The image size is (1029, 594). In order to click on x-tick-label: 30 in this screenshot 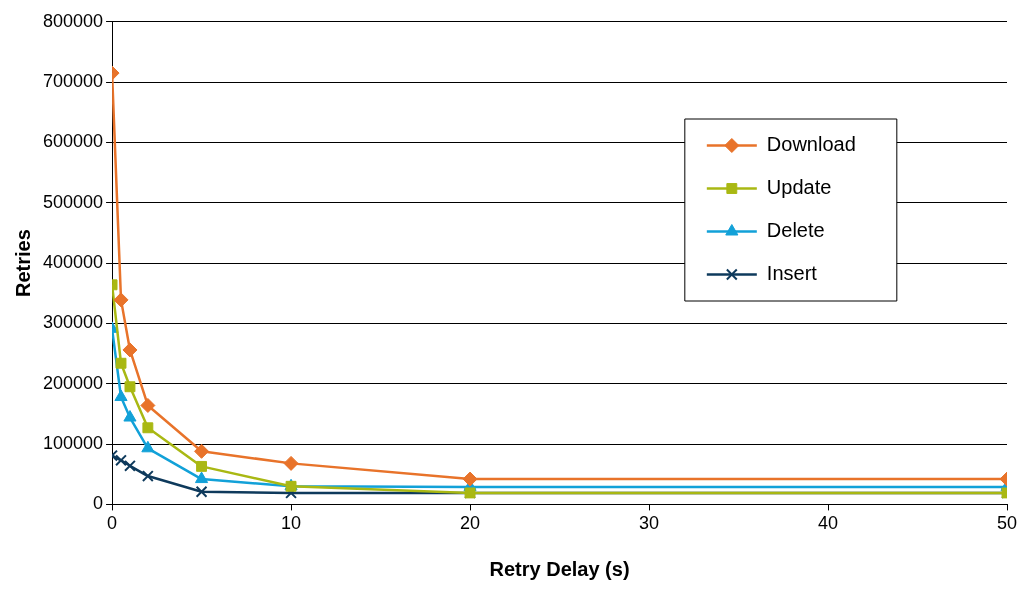, I will do `click(649, 523)`.